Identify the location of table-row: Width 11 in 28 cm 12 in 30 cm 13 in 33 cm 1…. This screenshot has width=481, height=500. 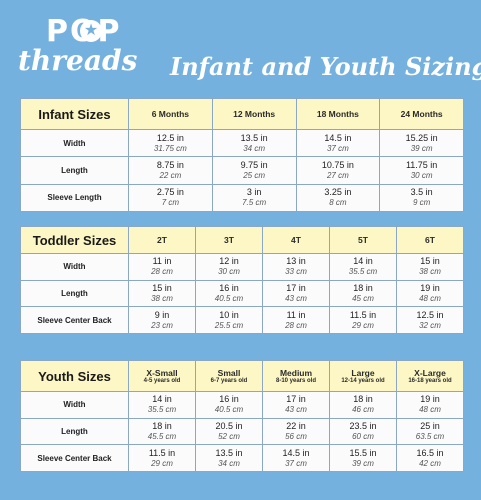
(242, 267).